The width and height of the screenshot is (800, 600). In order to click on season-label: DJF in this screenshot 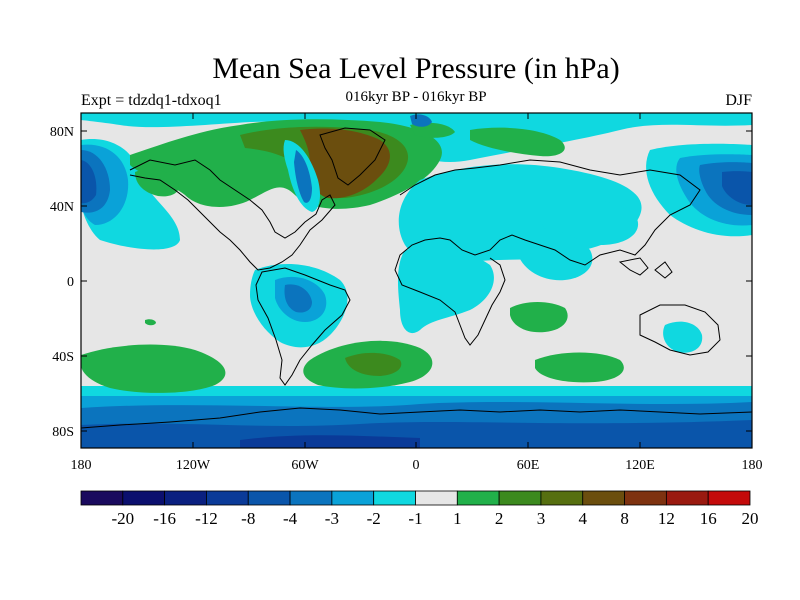, I will do `click(738, 100)`.